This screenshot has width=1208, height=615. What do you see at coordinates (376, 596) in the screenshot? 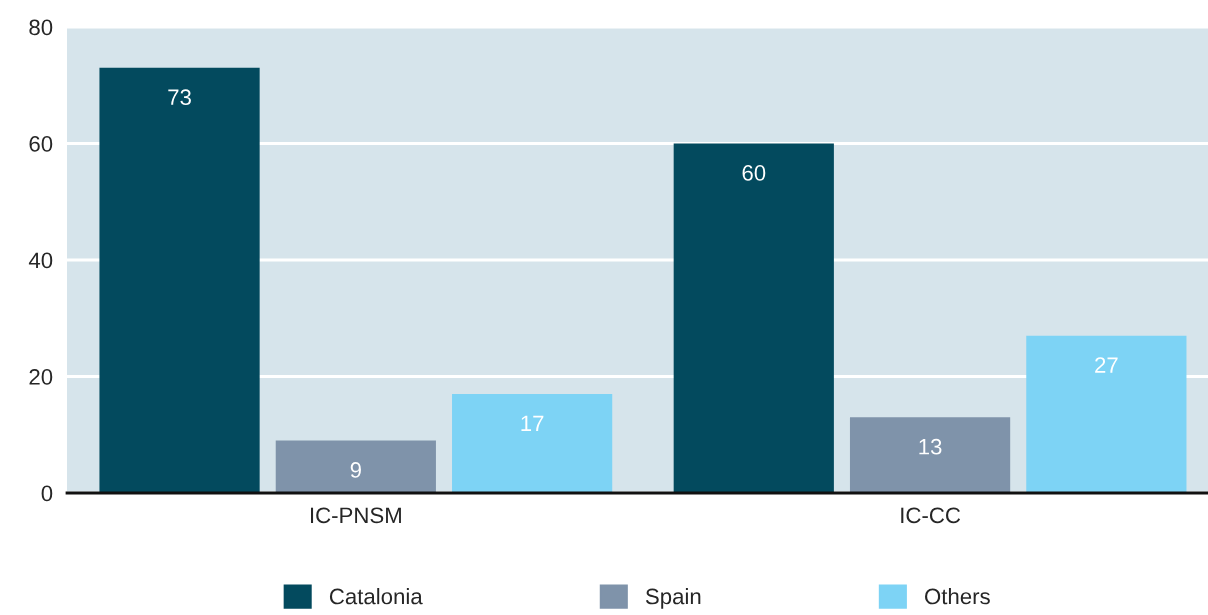
I see `legend-label: Catalonia` at bounding box center [376, 596].